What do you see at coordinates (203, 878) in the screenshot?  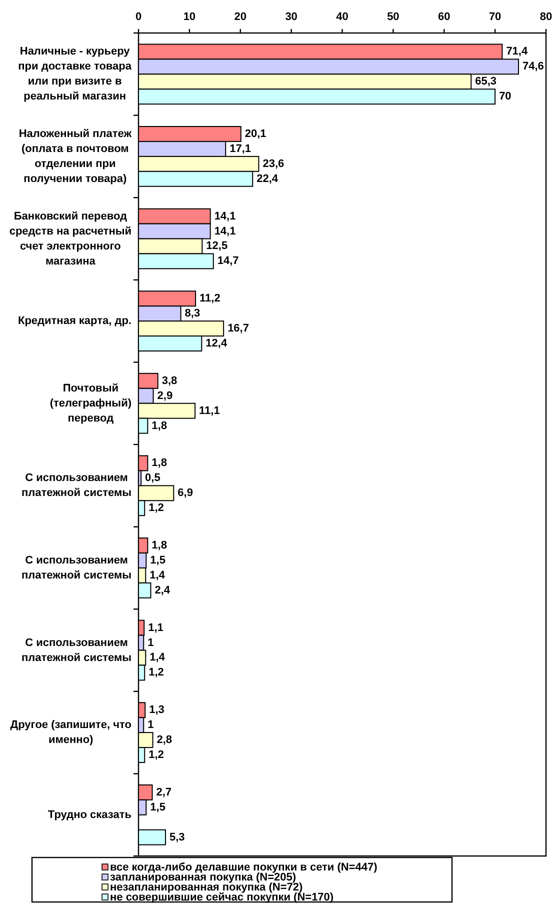 I see `legend-label: запланированная покупка (N=205)` at bounding box center [203, 878].